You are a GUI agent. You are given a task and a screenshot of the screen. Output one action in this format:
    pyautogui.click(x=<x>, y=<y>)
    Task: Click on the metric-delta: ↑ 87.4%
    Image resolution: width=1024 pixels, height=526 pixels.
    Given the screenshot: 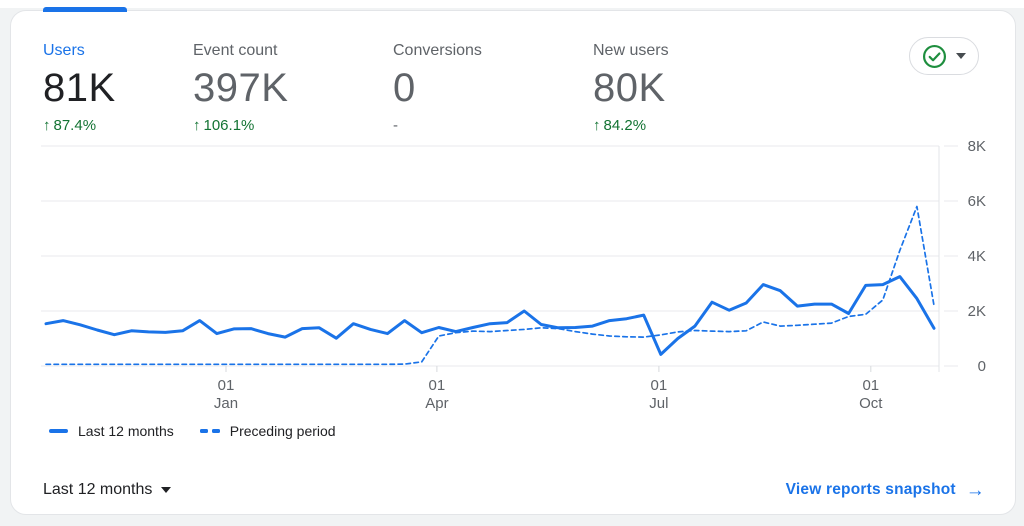 What is the action you would take?
    pyautogui.click(x=118, y=125)
    